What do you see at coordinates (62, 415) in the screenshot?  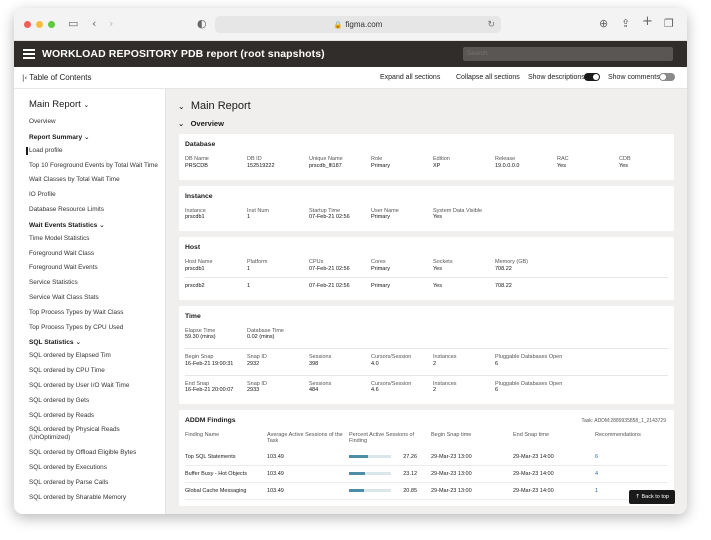 I see `sidebar-item: SQL ordered by Reads` at bounding box center [62, 415].